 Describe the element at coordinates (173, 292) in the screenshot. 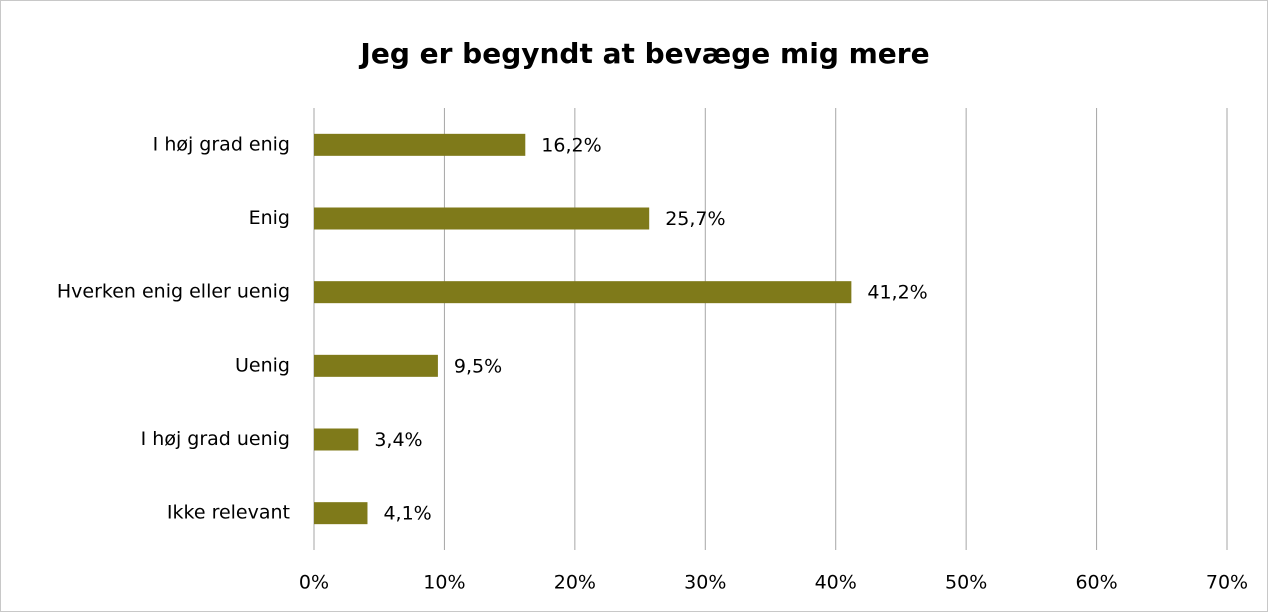

I see `y-tick-label: Hverken enig eller uenig` at that location.